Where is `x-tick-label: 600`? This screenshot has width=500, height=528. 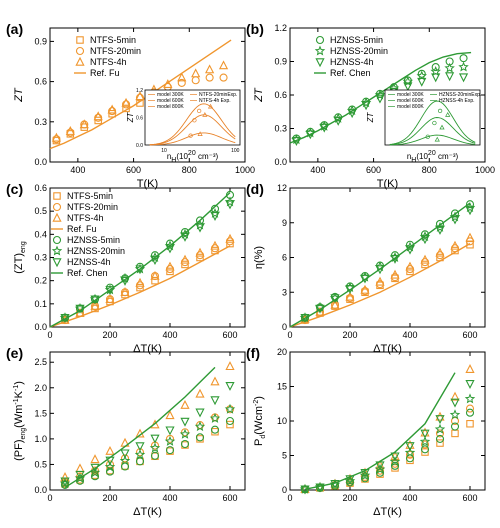 x-tick-label: 600 is located at coordinates (469, 335).